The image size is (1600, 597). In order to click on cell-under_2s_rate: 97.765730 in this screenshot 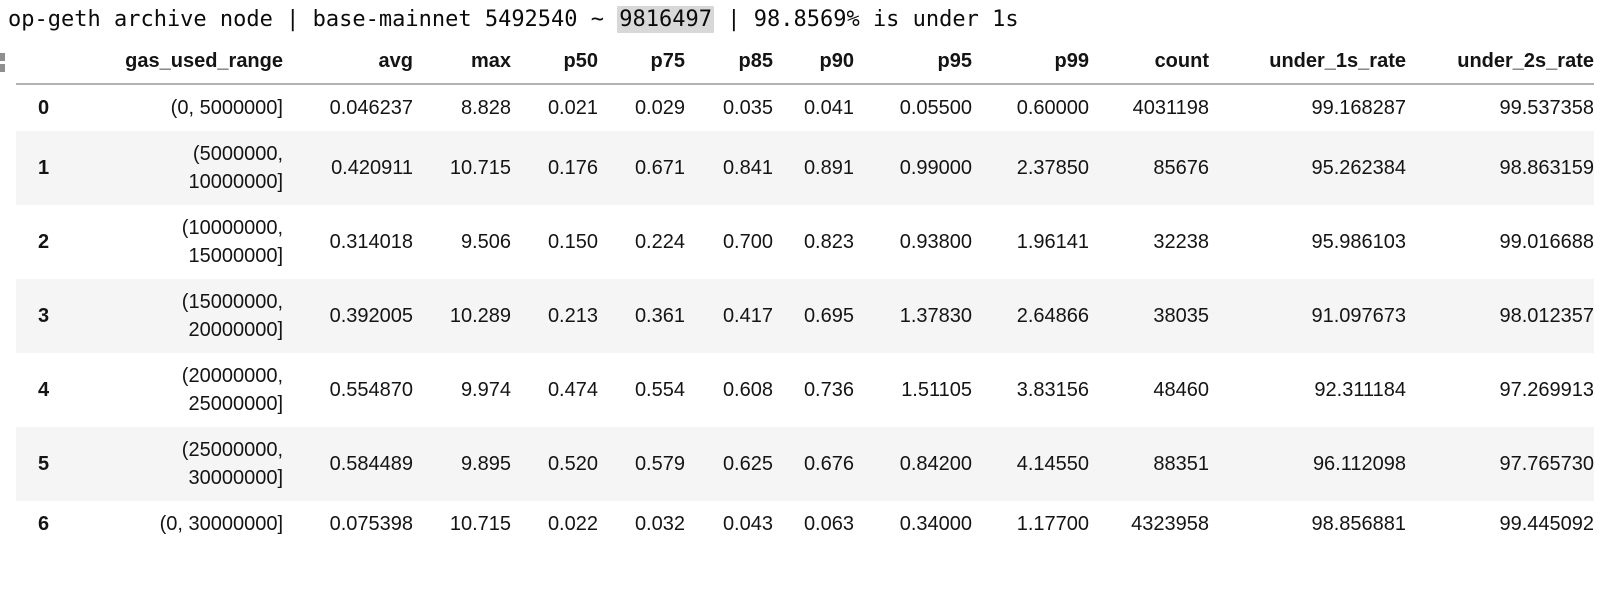, I will do `click(1546, 464)`.